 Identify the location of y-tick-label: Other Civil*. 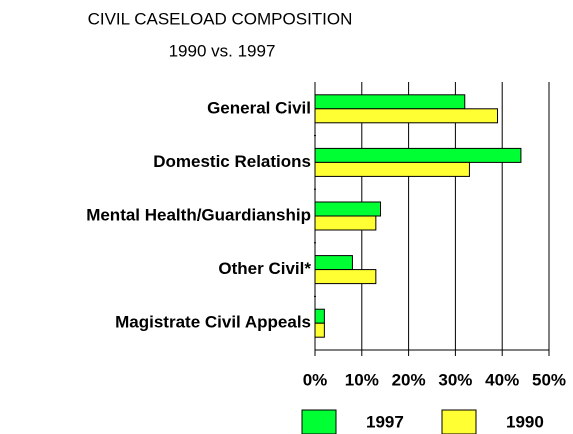
(264, 268).